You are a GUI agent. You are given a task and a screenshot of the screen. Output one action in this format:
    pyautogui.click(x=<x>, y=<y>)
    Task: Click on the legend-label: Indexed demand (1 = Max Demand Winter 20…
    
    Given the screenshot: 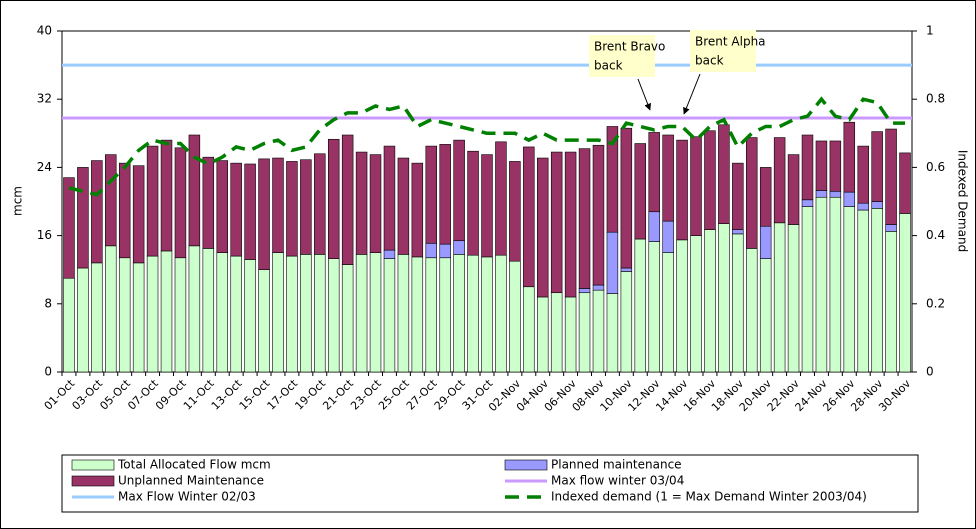 What is the action you would take?
    pyautogui.click(x=709, y=497)
    